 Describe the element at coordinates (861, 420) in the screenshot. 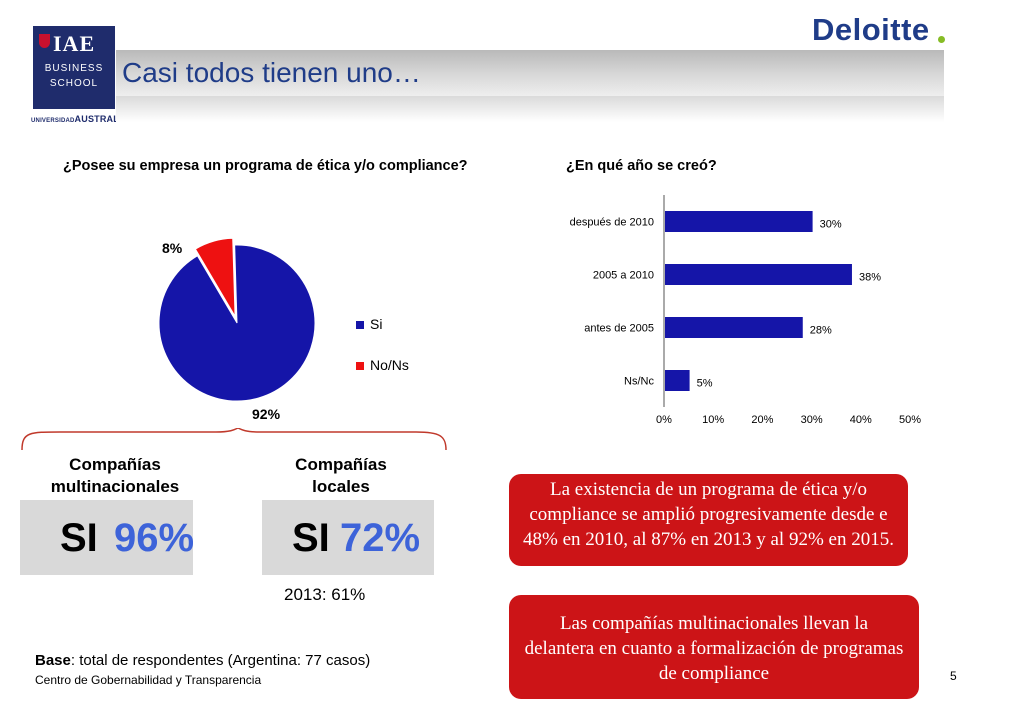

I see `bar-x-tick-4: 40%` at that location.